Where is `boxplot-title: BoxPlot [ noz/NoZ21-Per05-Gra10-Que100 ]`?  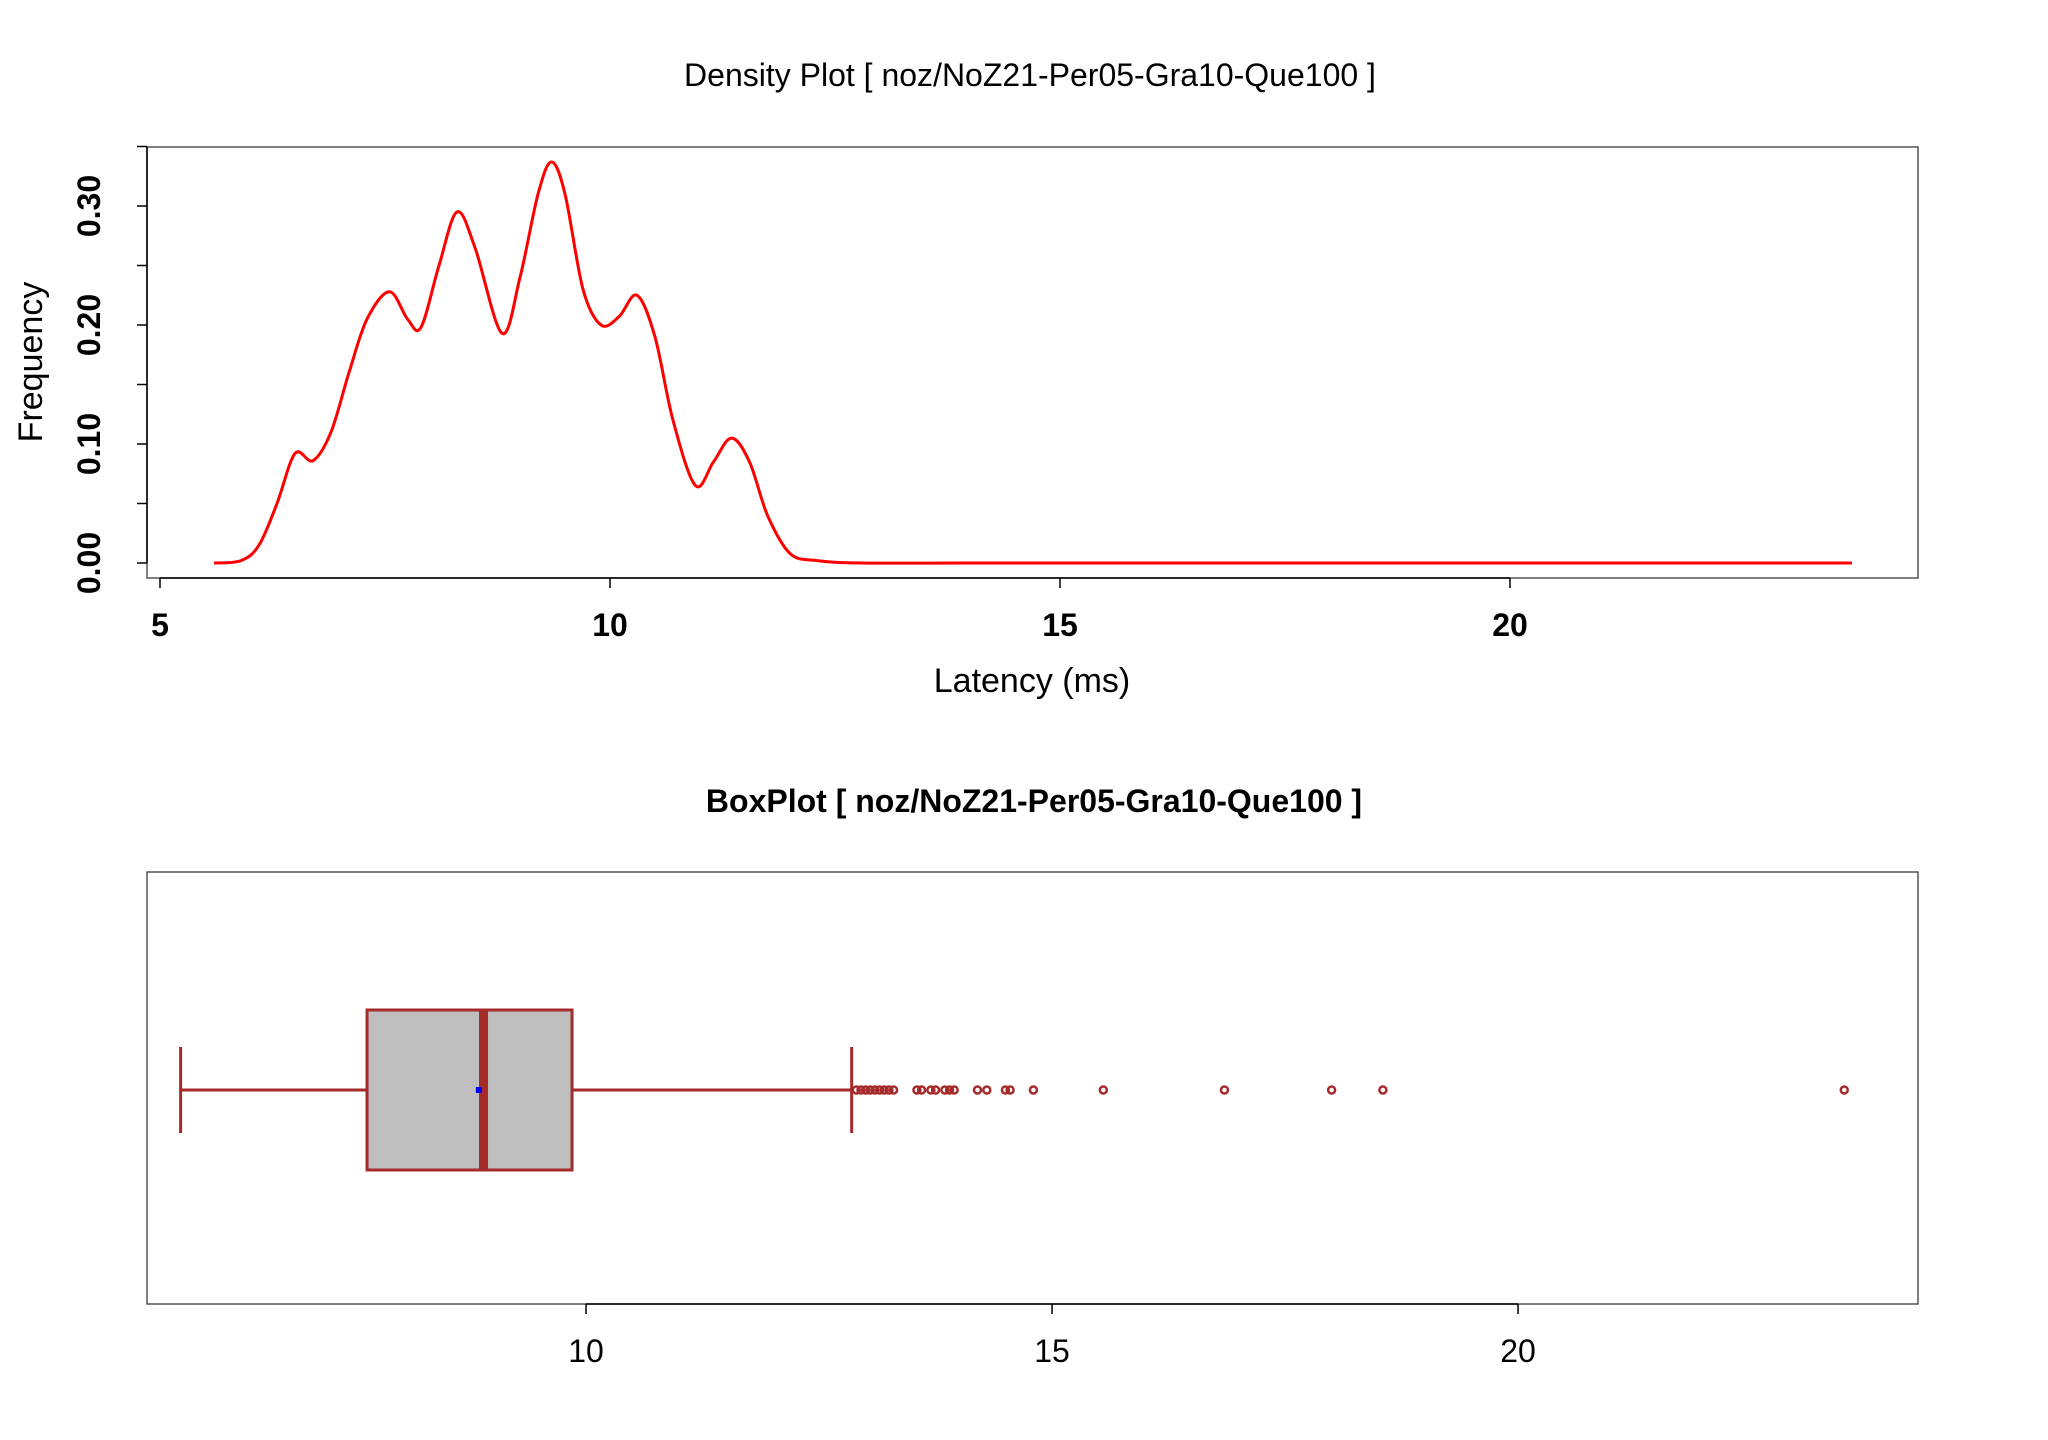
boxplot-title: BoxPlot [ noz/NoZ21-Per05-Gra10-Que100 ] is located at coordinates (1034, 801).